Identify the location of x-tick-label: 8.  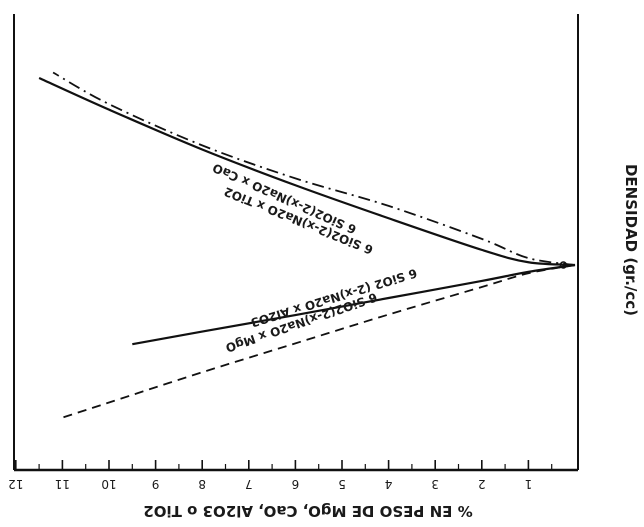
(202, 484).